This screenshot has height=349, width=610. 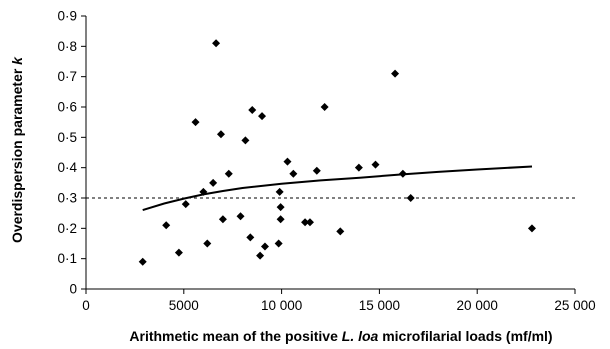 I want to click on y-tick-label: 0·5, so click(x=67, y=137).